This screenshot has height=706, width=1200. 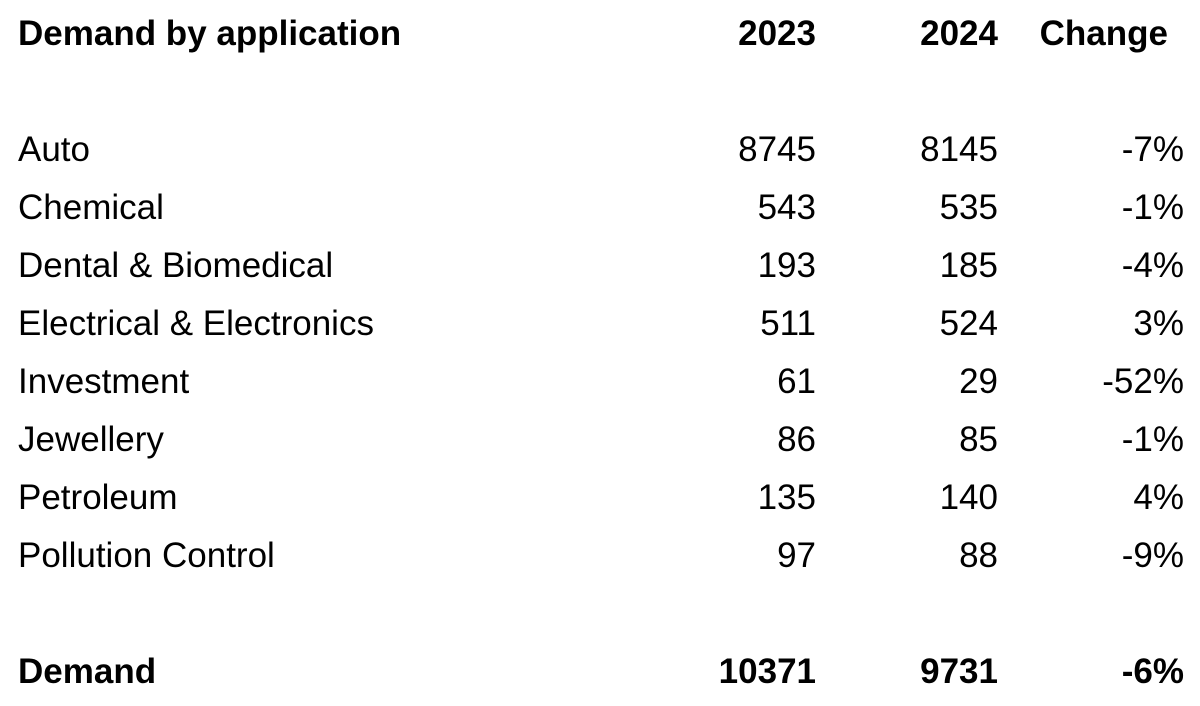 What do you see at coordinates (91, 207) in the screenshot?
I see `row-label: Chemical` at bounding box center [91, 207].